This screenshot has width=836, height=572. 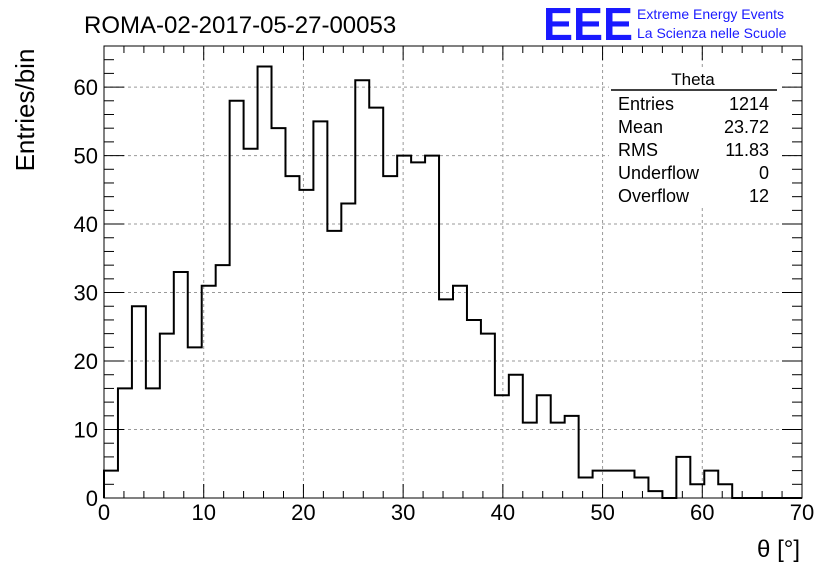 I want to click on stats-box-bg, so click(x=694, y=138).